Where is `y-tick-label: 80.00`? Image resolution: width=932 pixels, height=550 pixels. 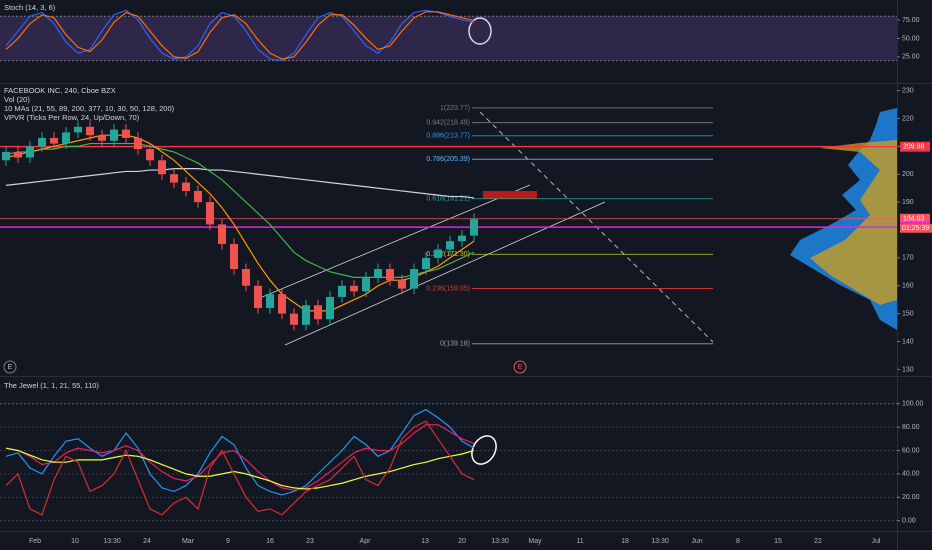 y-tick-label: 80.00 is located at coordinates (911, 427).